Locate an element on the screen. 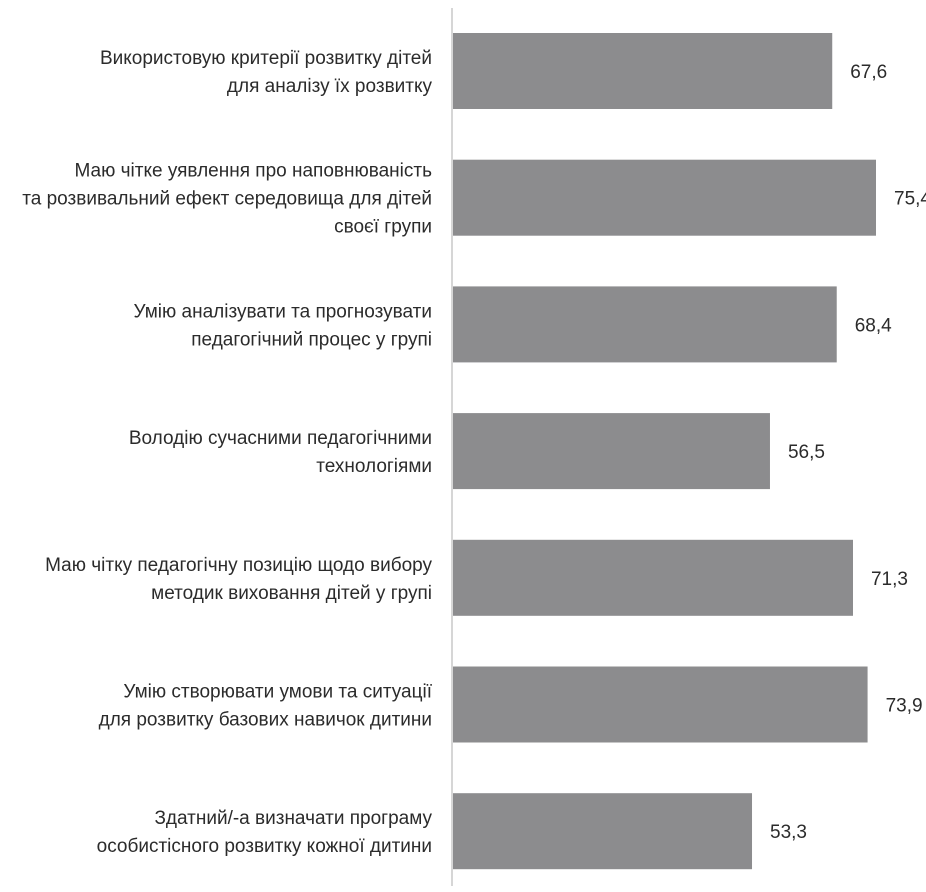 This screenshot has height=892, width=926. value-label-7: 53,3 is located at coordinates (788, 832).